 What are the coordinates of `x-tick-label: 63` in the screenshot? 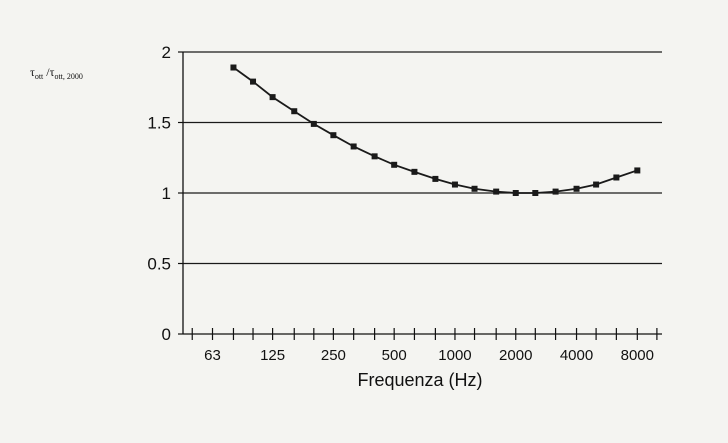 It's located at (212, 355).